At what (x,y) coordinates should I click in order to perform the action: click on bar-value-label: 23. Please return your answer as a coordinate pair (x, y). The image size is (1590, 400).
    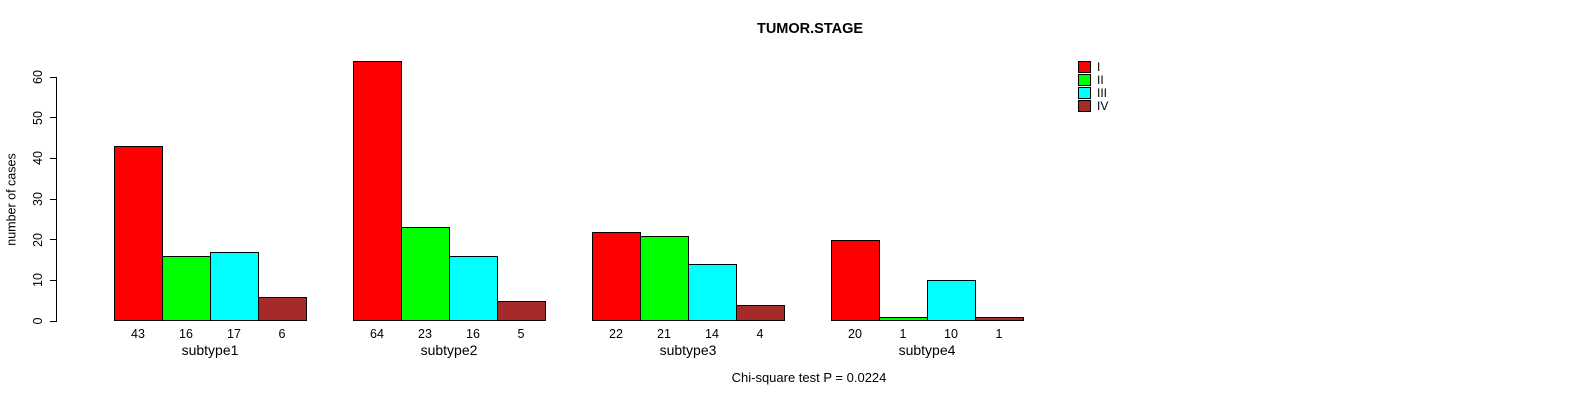
    Looking at the image, I should click on (425, 334).